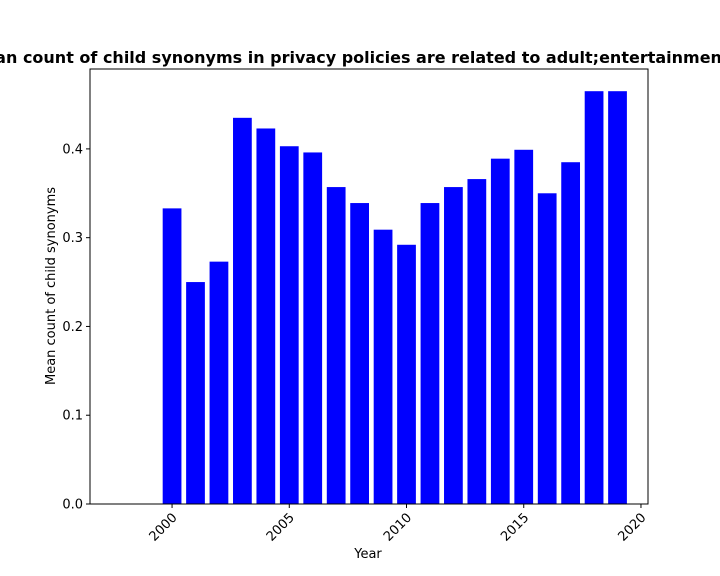  Describe the element at coordinates (406, 374) in the screenshot. I see `bar-2010` at that location.